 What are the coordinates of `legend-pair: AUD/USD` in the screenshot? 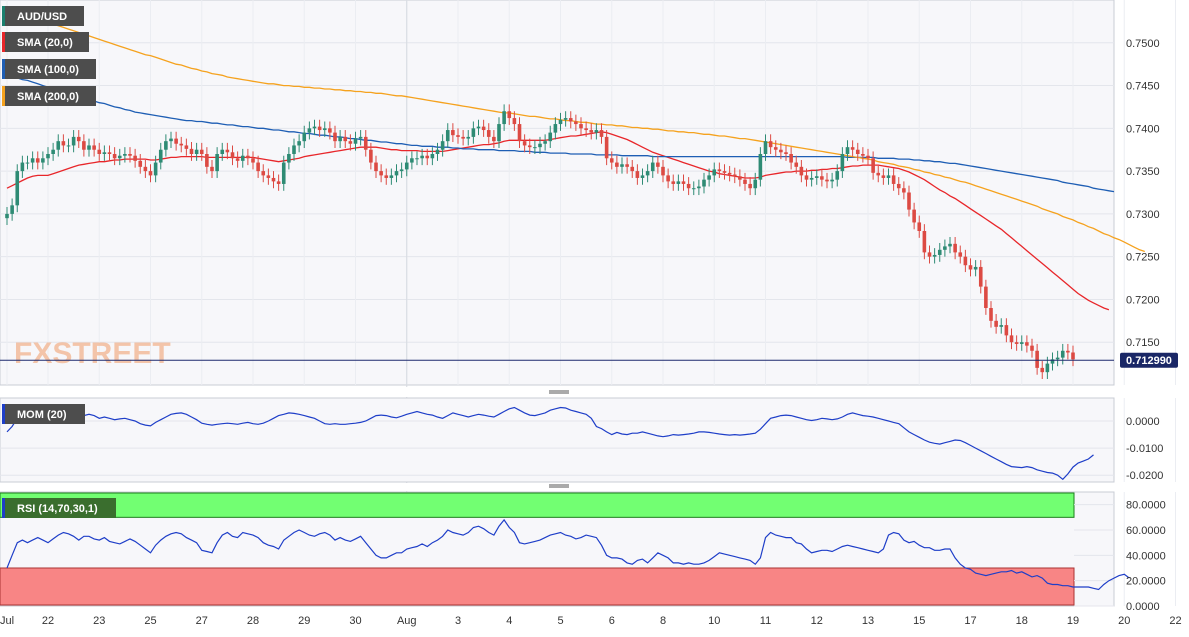 It's located at (43, 16).